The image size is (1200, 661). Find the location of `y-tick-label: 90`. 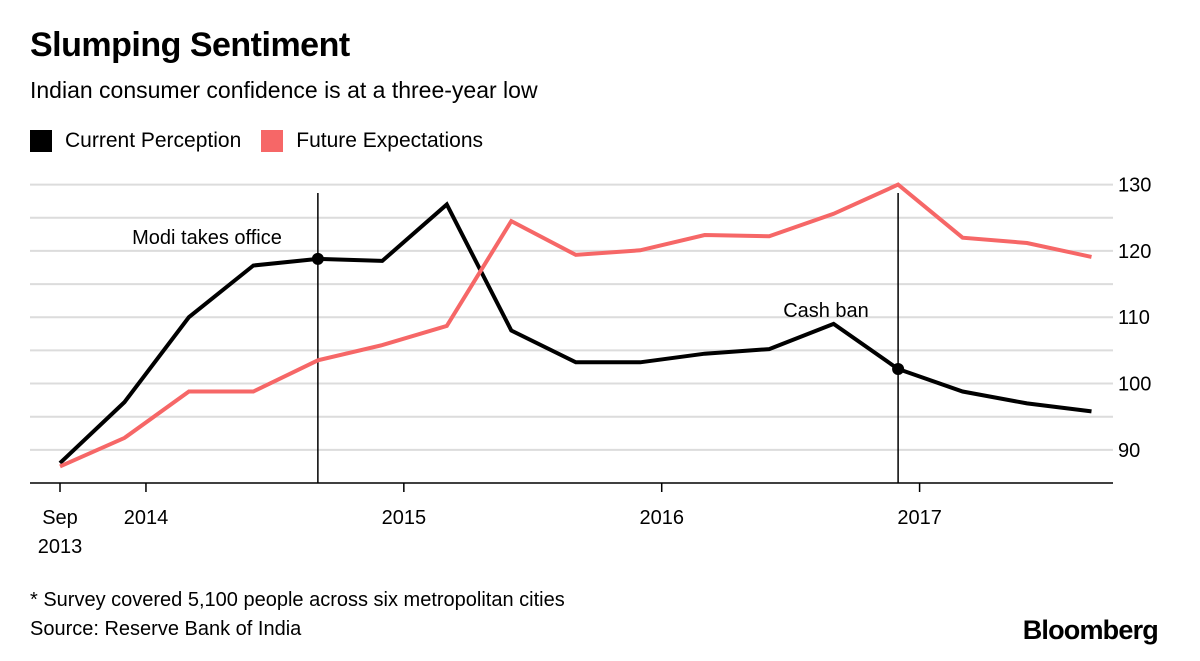

y-tick-label: 90 is located at coordinates (1129, 451).